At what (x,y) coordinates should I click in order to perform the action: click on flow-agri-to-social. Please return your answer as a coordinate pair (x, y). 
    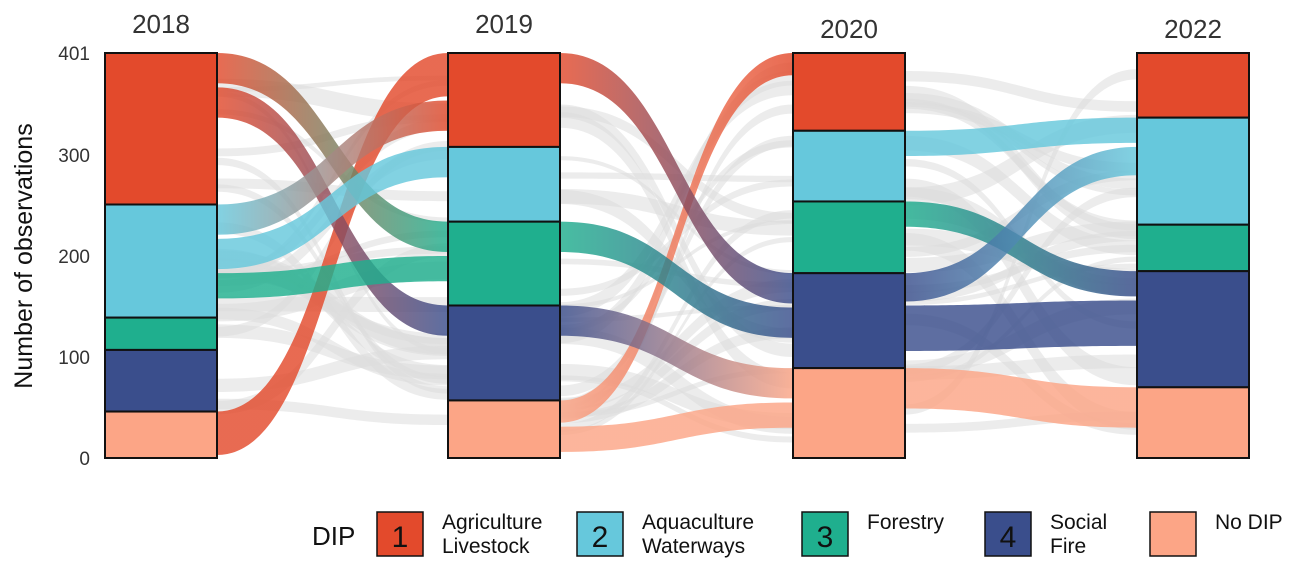
    Looking at the image, I should click on (676, 178).